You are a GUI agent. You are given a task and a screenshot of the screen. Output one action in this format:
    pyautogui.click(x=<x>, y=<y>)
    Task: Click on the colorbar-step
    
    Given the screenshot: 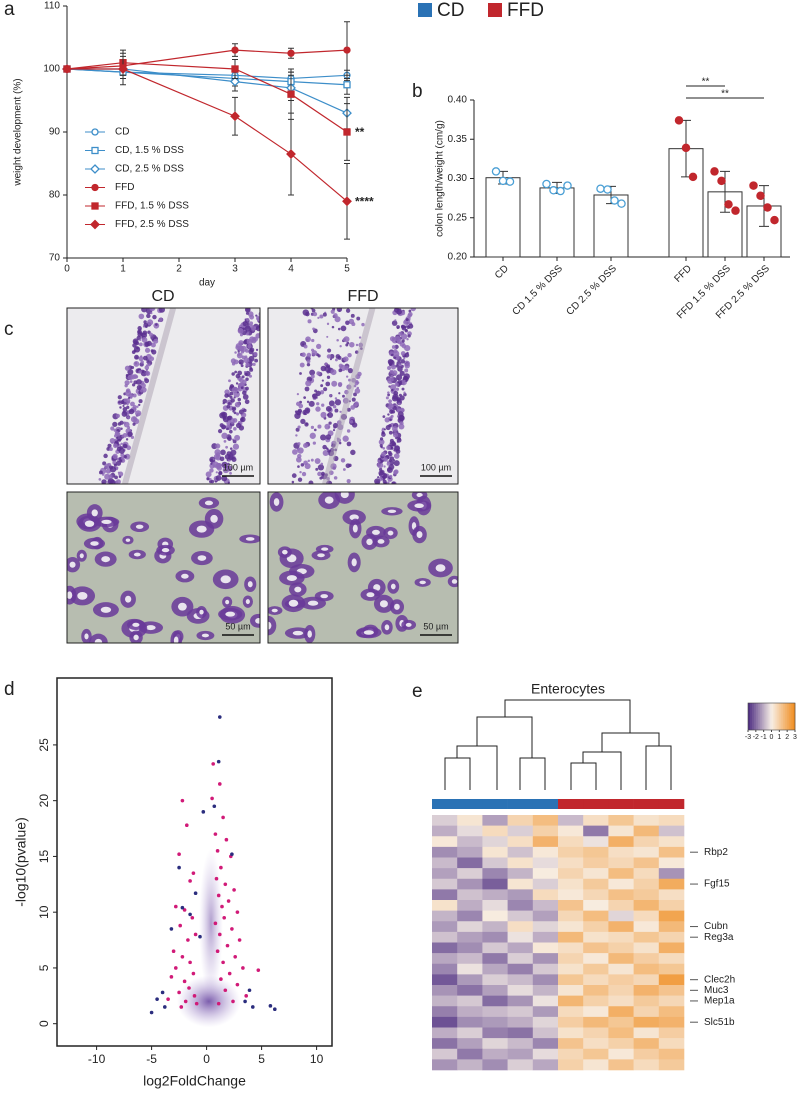 What is the action you would take?
    pyautogui.click(x=794, y=716)
    